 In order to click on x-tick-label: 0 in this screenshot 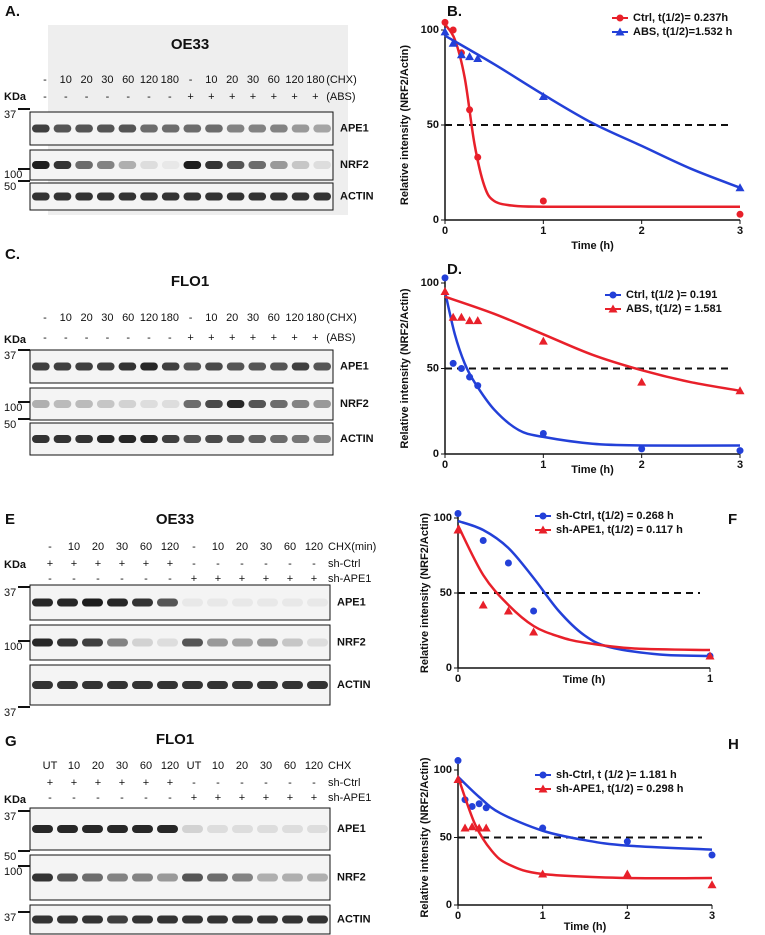, I will do `click(445, 231)`.